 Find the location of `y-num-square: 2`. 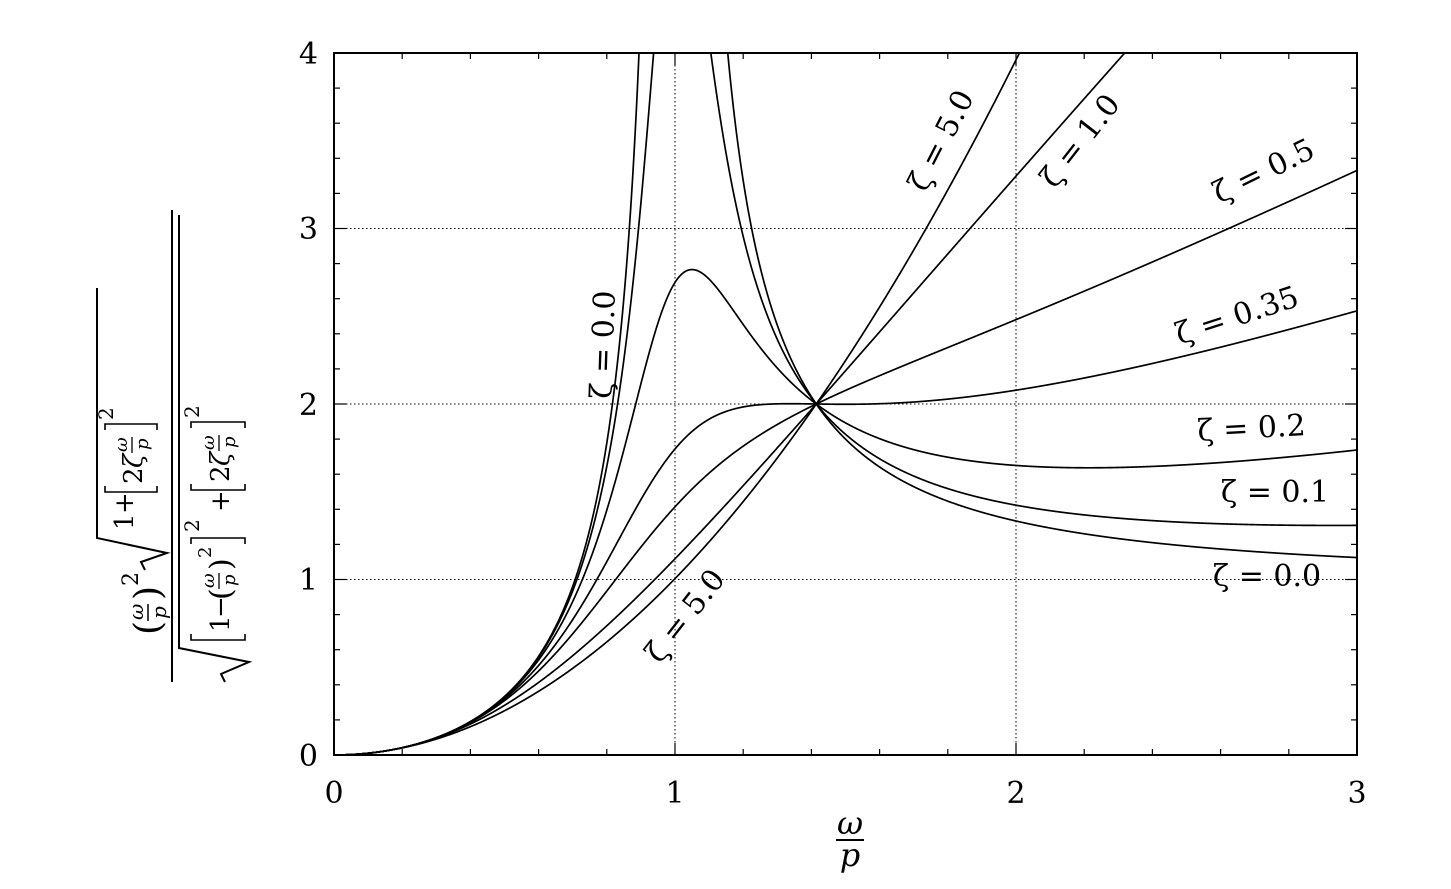

y-num-square: 2 is located at coordinates (131, 579).